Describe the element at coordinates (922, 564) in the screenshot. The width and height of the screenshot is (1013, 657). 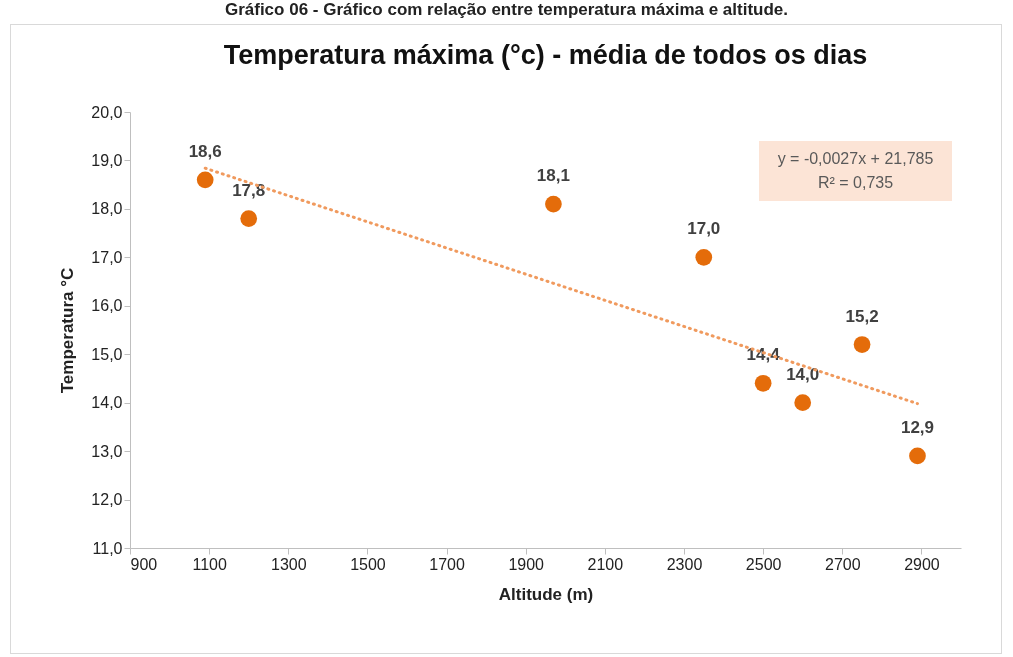
I see `x-tick-label: 2900` at that location.